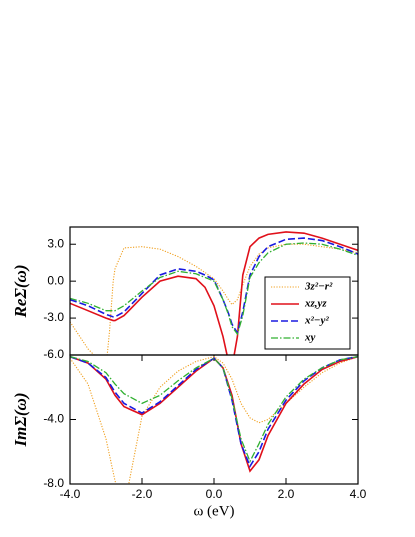 Image resolution: width=415 pixels, height=537 pixels. I want to click on y-axis-label: ReΣ(ω), so click(20, 291).